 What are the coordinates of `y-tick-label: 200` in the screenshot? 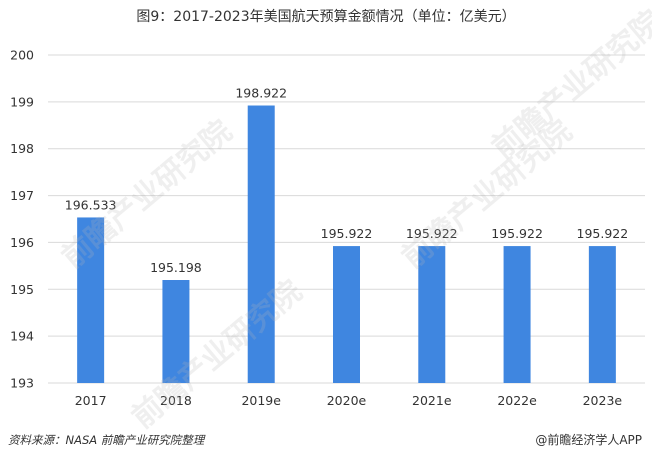 It's located at (22, 55).